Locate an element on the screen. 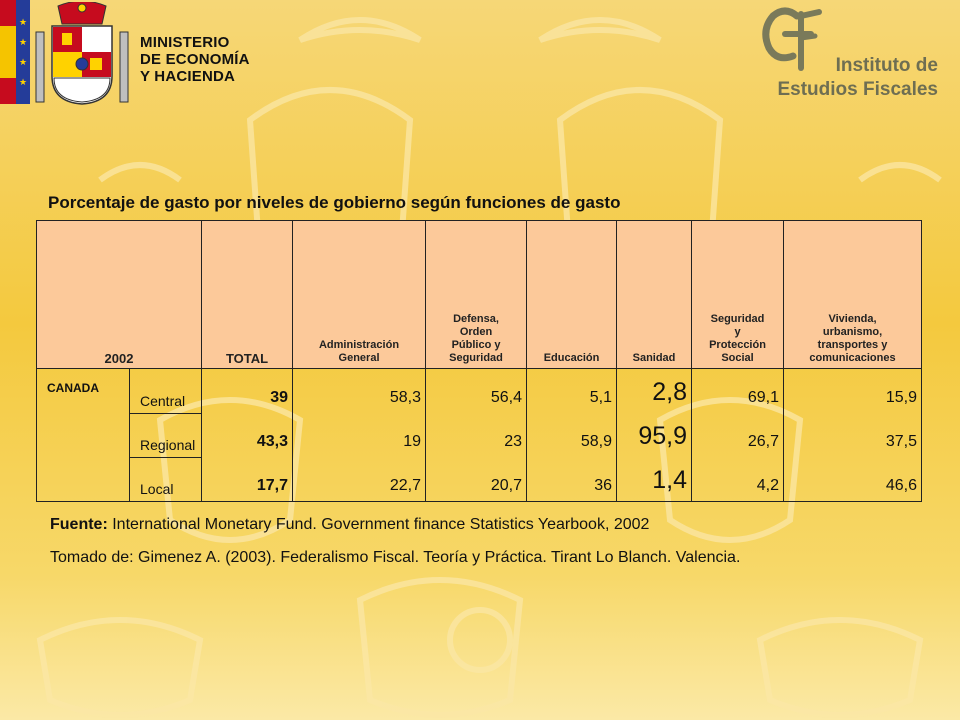 Image resolution: width=960 pixels, height=720 pixels. housing-cell: 37,5 is located at coordinates (853, 435).